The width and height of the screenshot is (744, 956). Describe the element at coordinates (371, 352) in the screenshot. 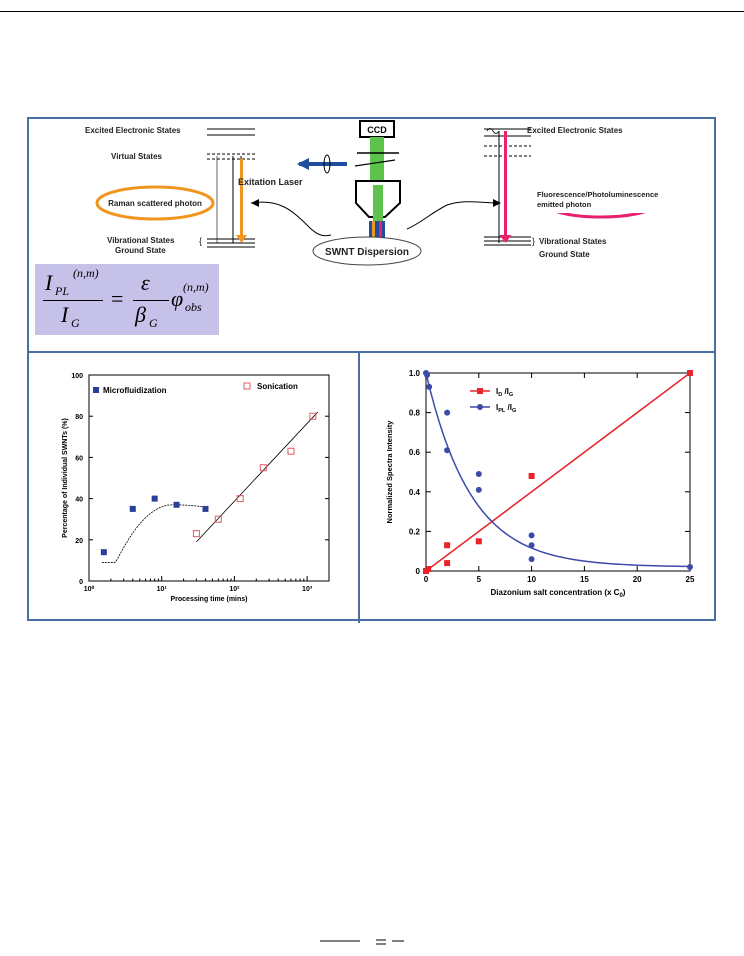

I see `horizontal-divider` at that location.